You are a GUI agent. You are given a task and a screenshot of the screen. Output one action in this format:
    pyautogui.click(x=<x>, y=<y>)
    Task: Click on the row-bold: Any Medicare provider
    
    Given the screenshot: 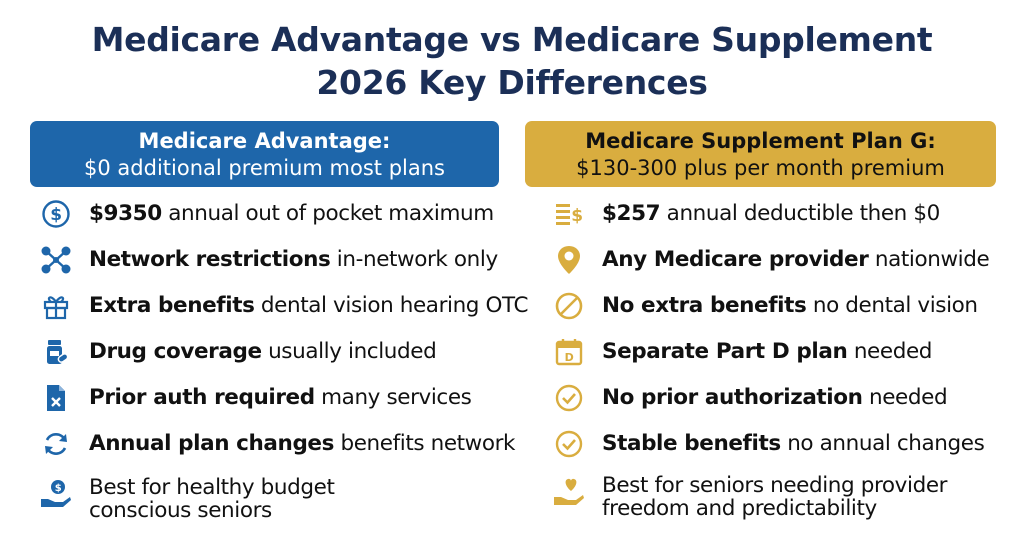 What is the action you would take?
    pyautogui.click(x=735, y=259)
    